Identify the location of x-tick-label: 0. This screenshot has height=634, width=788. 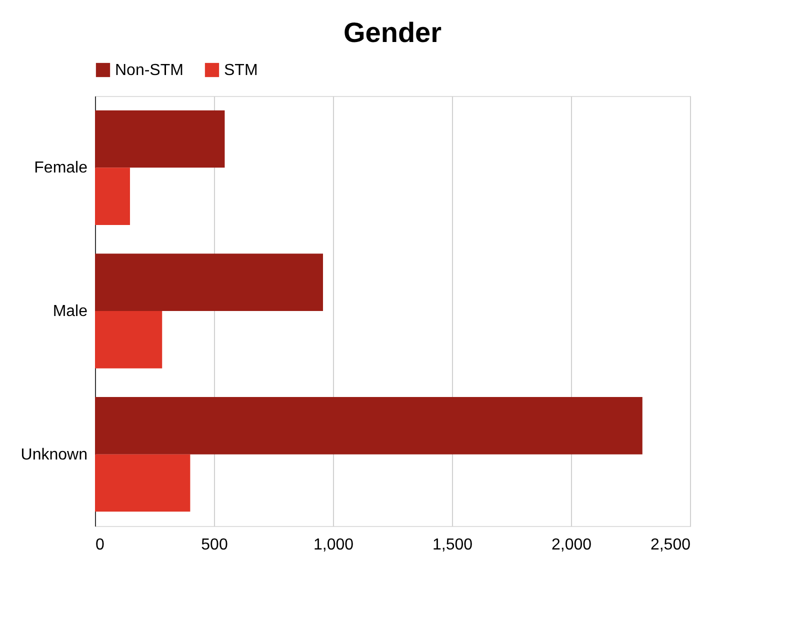
(100, 545).